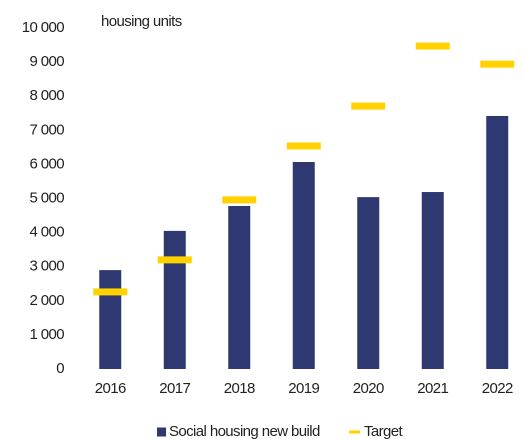 The width and height of the screenshot is (523, 439). I want to click on y-tick-label: 2 000, so click(46, 300).